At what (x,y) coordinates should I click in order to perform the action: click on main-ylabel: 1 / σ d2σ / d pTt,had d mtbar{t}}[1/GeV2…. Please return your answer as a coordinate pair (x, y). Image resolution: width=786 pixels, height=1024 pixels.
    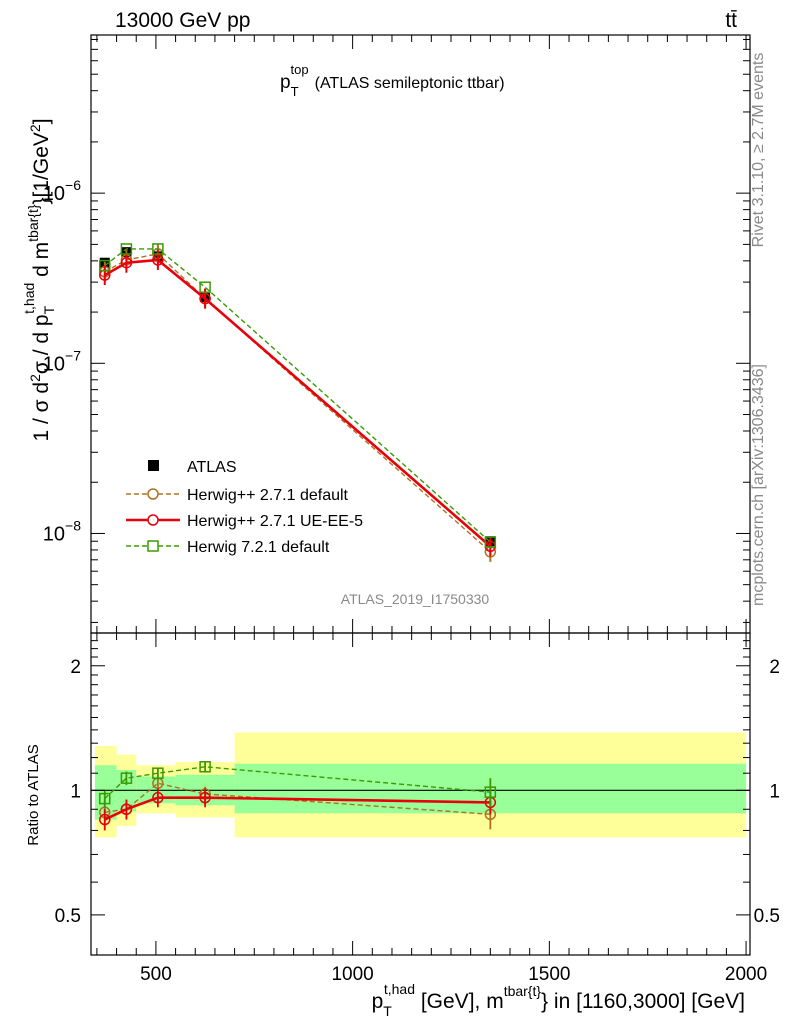
    Looking at the image, I should click on (39, 279).